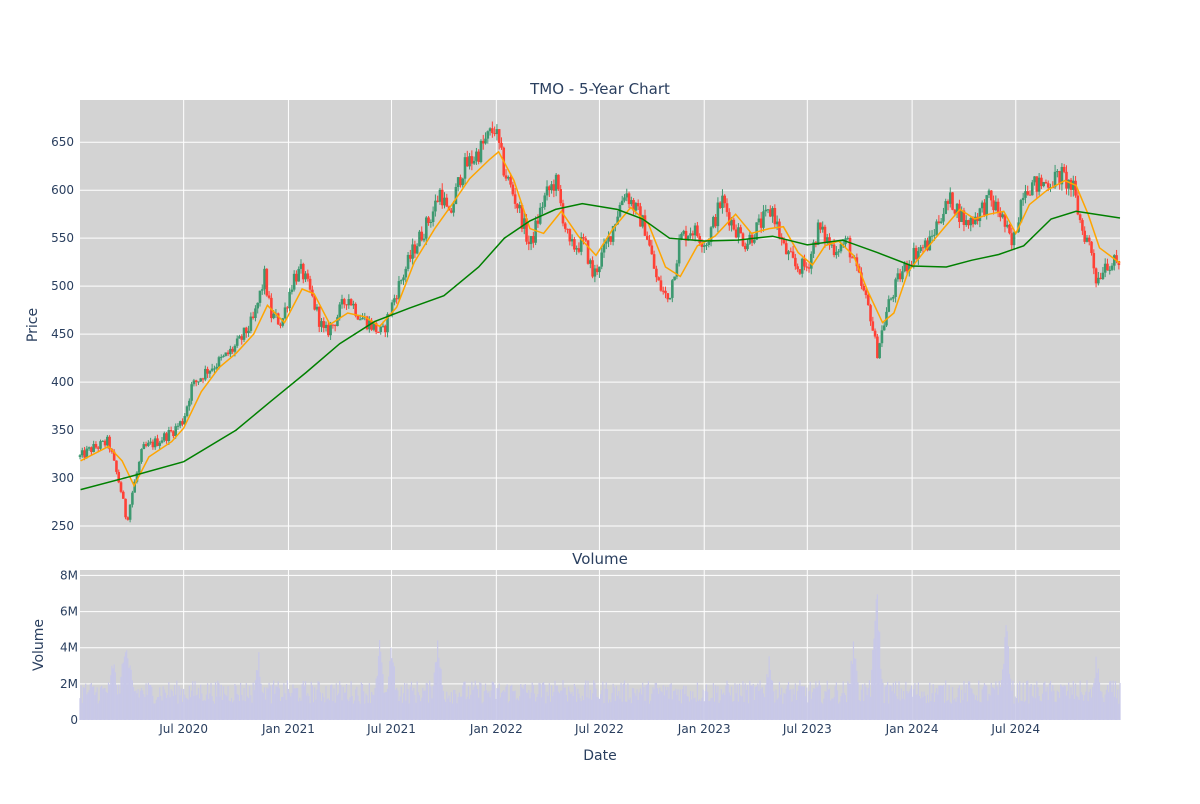  What do you see at coordinates (599, 756) in the screenshot?
I see `x-axis-label: Date` at bounding box center [599, 756].